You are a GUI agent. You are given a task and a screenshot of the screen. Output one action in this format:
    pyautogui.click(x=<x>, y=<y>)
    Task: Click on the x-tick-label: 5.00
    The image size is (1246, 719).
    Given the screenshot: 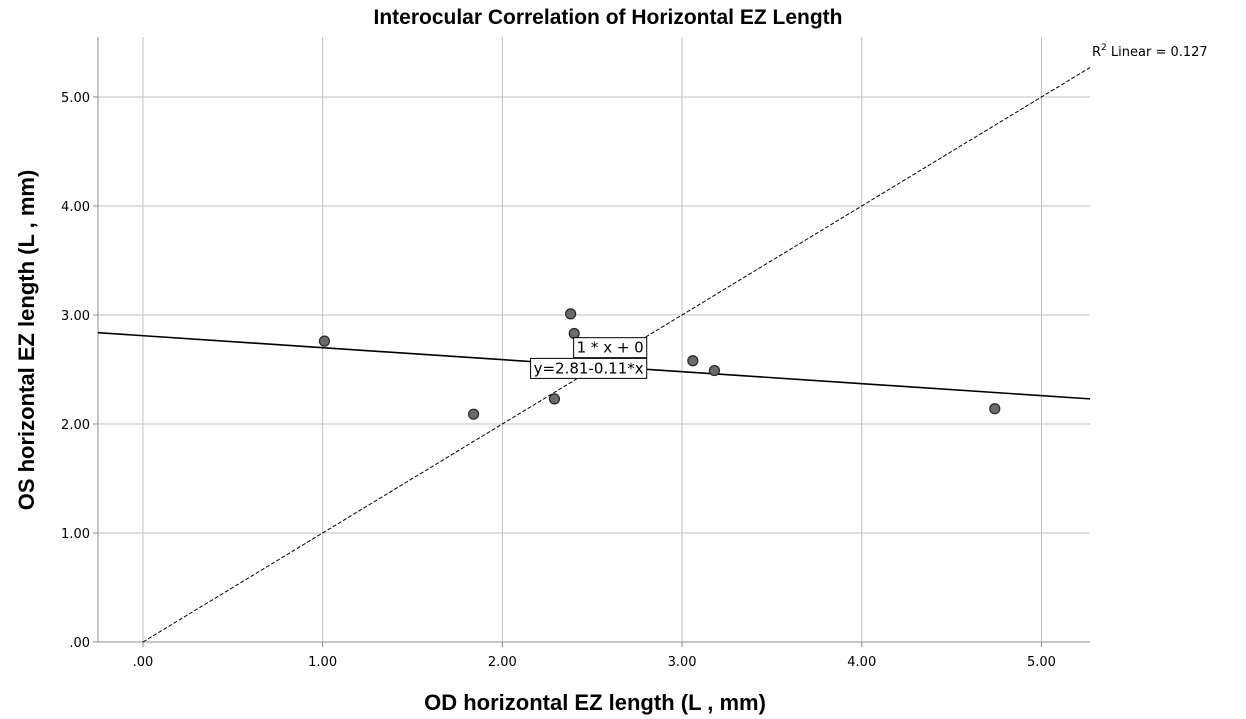 What is the action you would take?
    pyautogui.click(x=1041, y=662)
    